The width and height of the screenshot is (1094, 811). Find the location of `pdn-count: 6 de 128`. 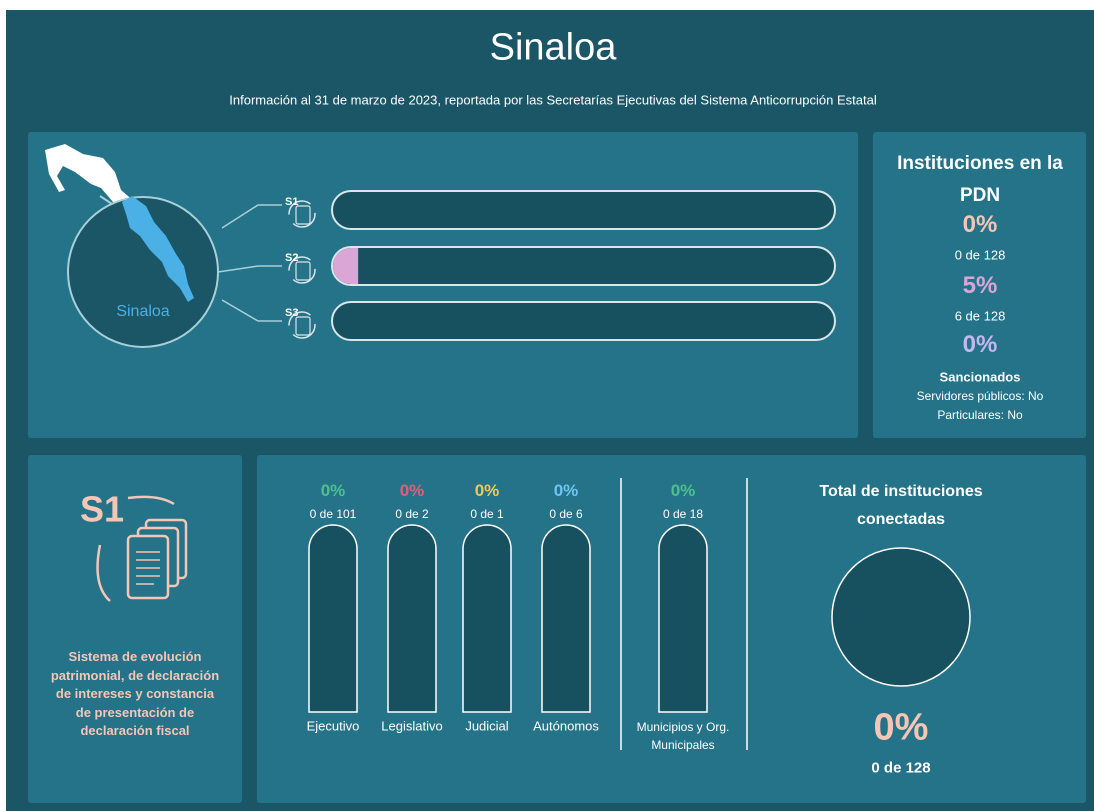

pdn-count: 6 de 128 is located at coordinates (980, 316).